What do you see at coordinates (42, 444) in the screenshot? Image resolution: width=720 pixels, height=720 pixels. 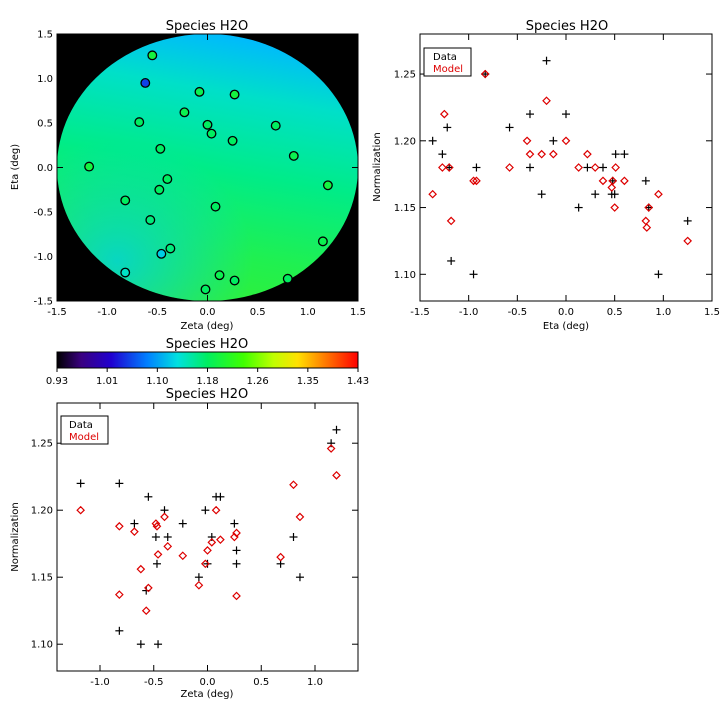 I see `zeta-ytick-label: 1.25` at bounding box center [42, 444].